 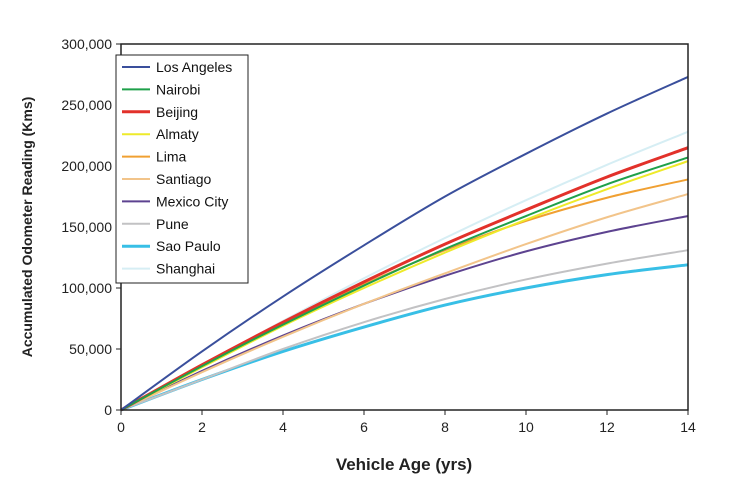 What do you see at coordinates (202, 427) in the screenshot?
I see `x-tick-label: 2` at bounding box center [202, 427].